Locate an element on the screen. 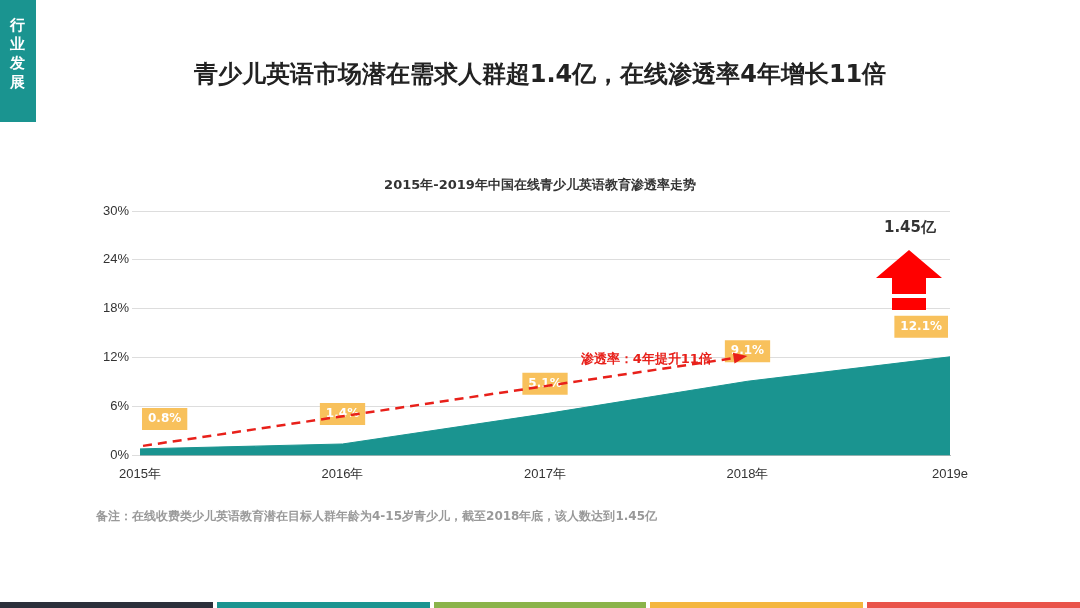 The height and width of the screenshot is (608, 1080). y-tick-label: 30% is located at coordinates (116, 210).